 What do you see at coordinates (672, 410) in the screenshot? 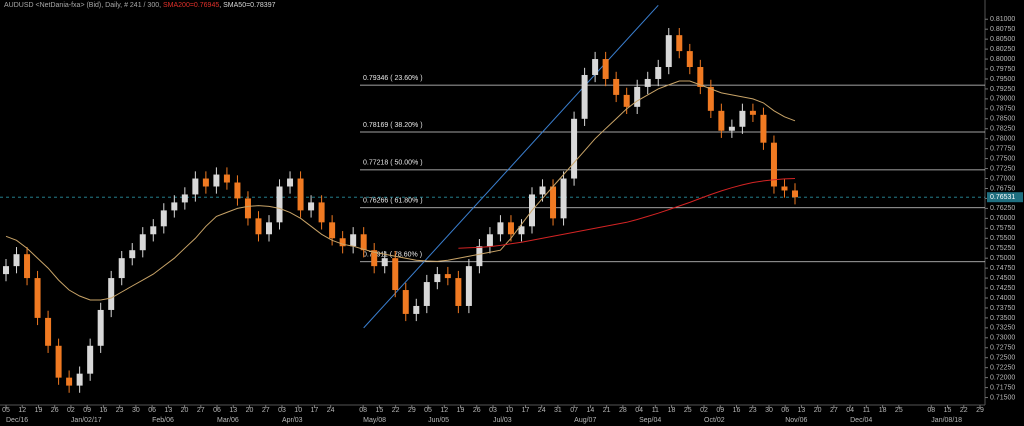
I see `x-tick-label: 18` at bounding box center [672, 410].